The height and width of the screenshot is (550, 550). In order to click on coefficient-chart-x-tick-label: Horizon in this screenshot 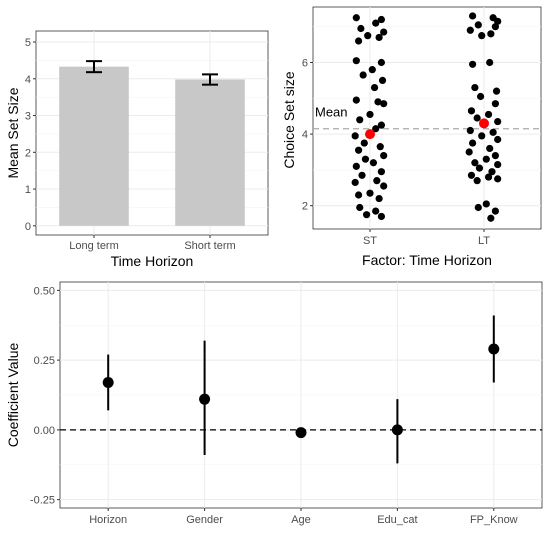, I will do `click(108, 520)`.